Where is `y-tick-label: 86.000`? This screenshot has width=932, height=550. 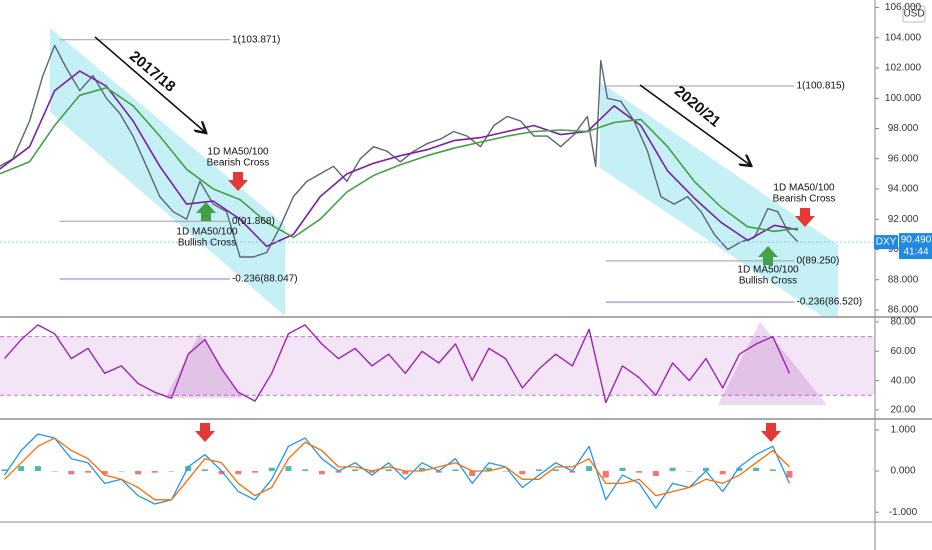 y-tick-label: 86.000 is located at coordinates (903, 310).